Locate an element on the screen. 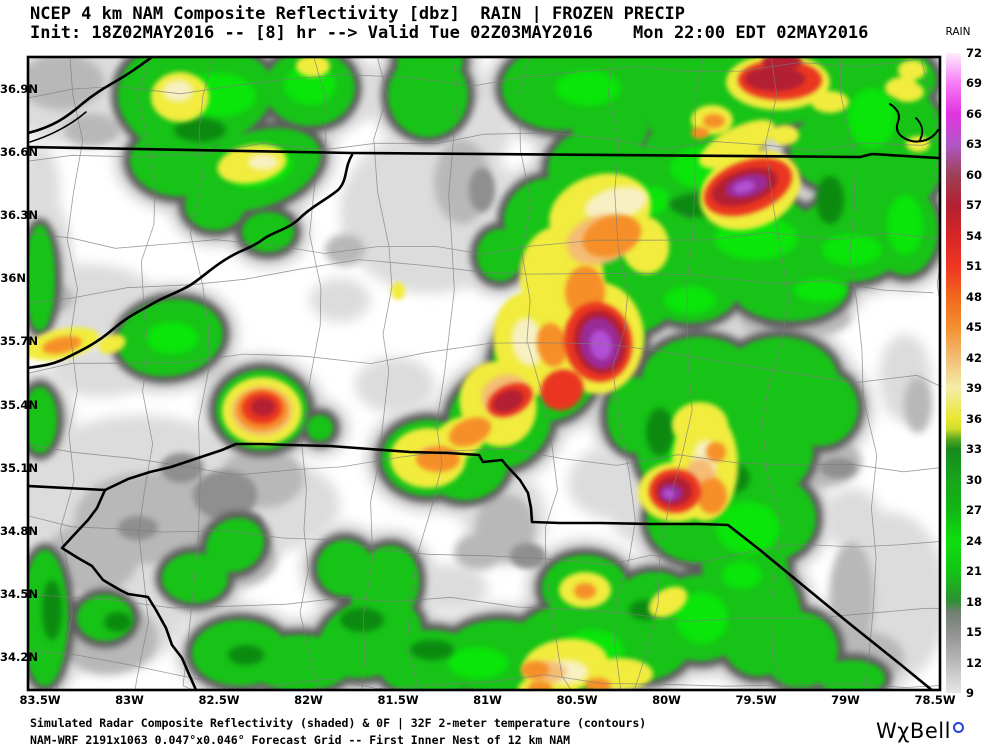  lon-label-83W: 83W is located at coordinates (129, 700).